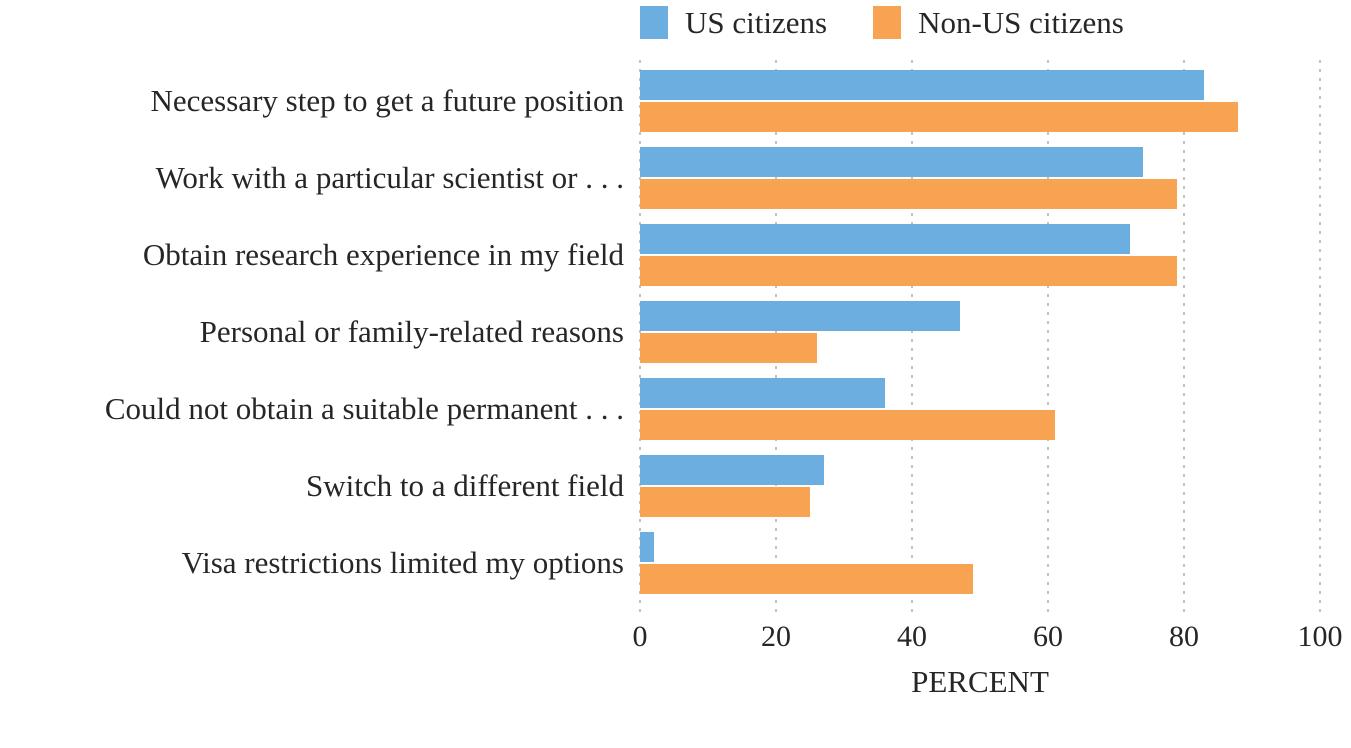 The image size is (1351, 748). Describe the element at coordinates (1021, 22) in the screenshot. I see `legend-label: Non-US citizens` at that location.